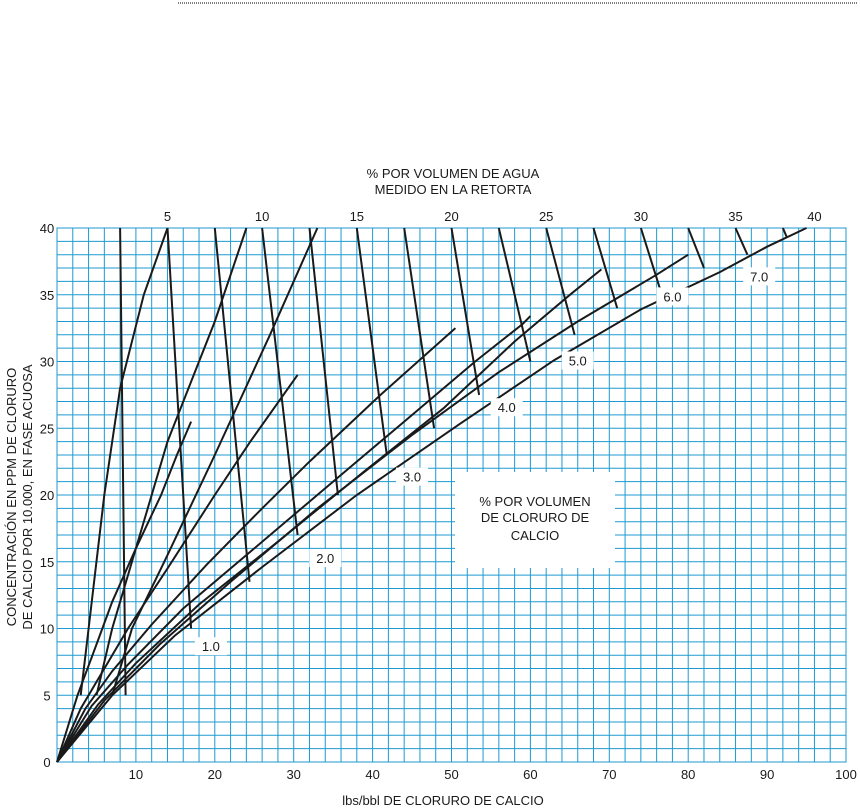 This screenshot has height=810, width=860. I want to click on series-label: 1.0, so click(211, 646).